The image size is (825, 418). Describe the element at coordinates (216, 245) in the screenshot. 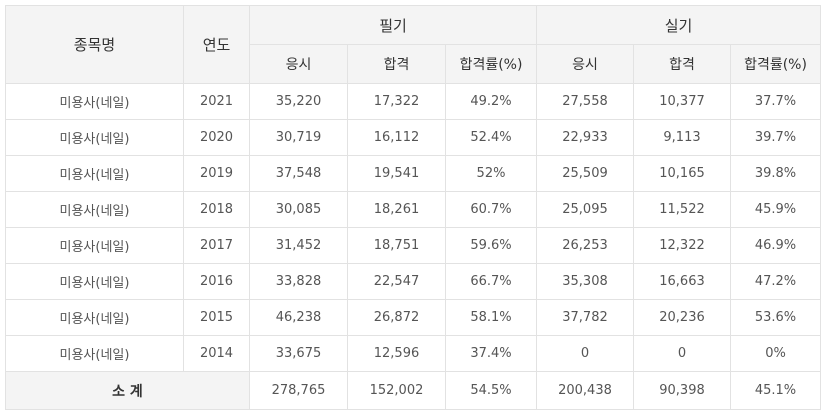

I see `cell-year: 2017` at that location.